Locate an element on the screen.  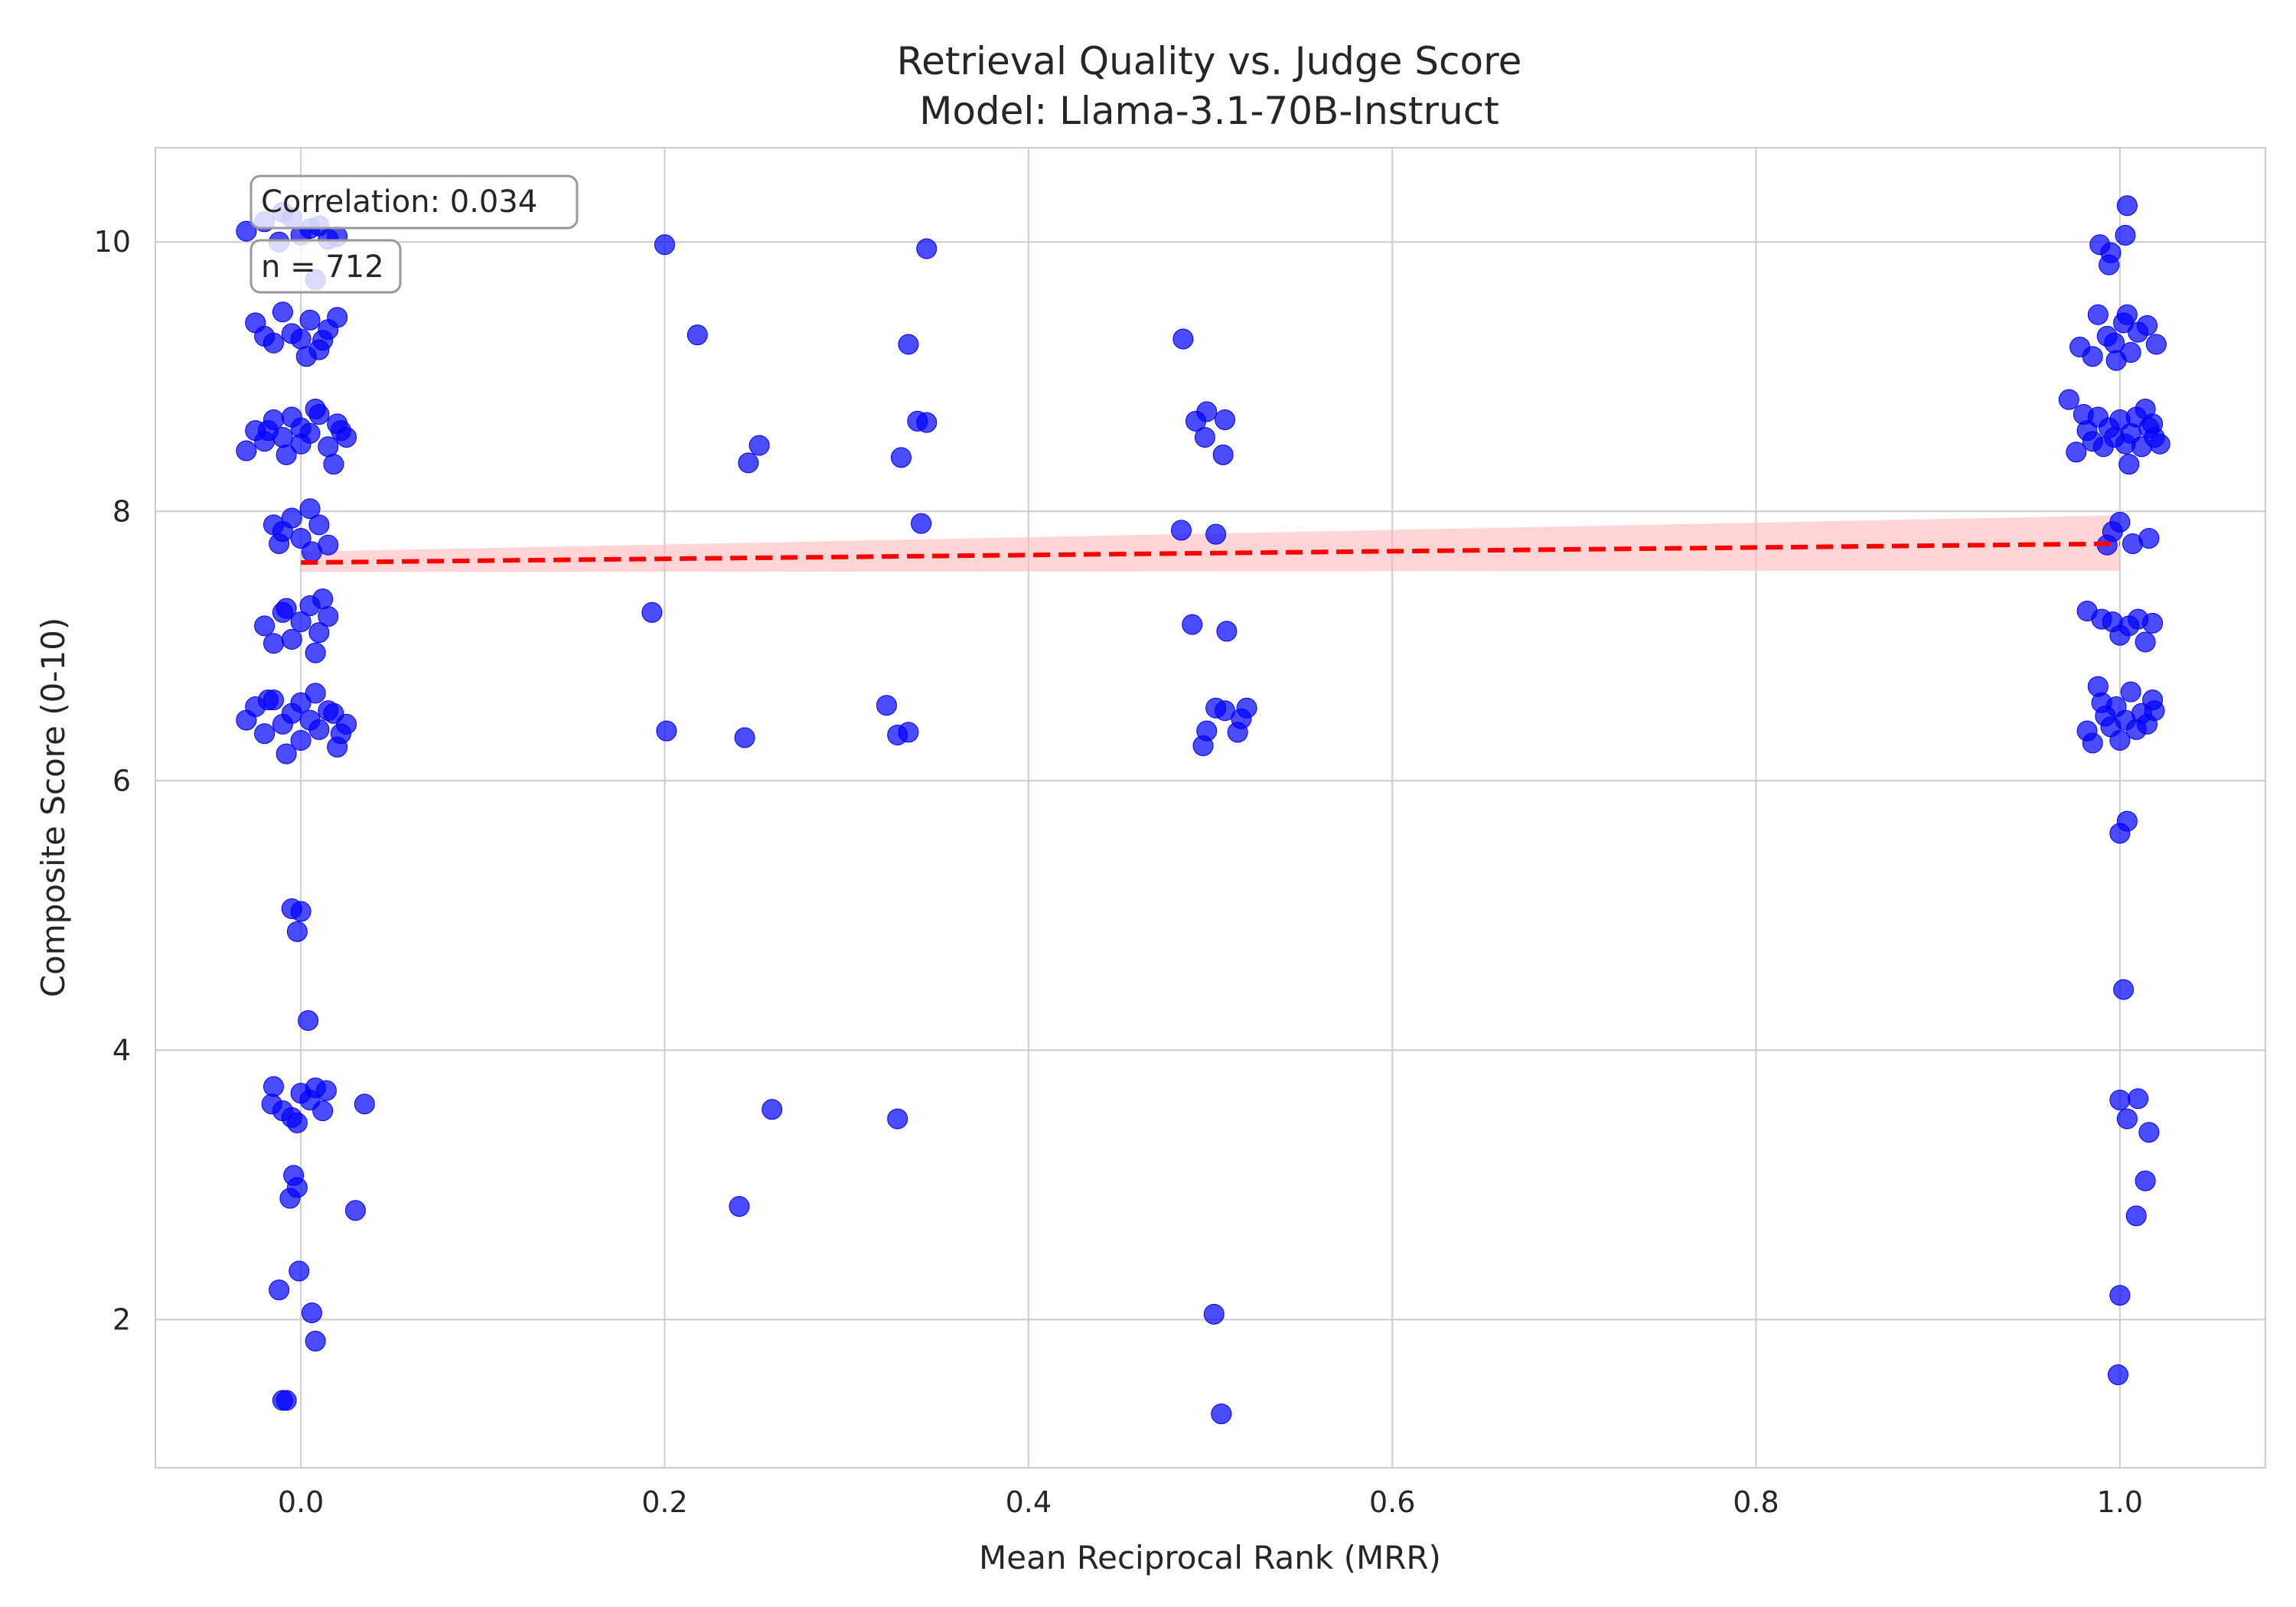
x-tick-label: 0.4 is located at coordinates (1029, 1502).